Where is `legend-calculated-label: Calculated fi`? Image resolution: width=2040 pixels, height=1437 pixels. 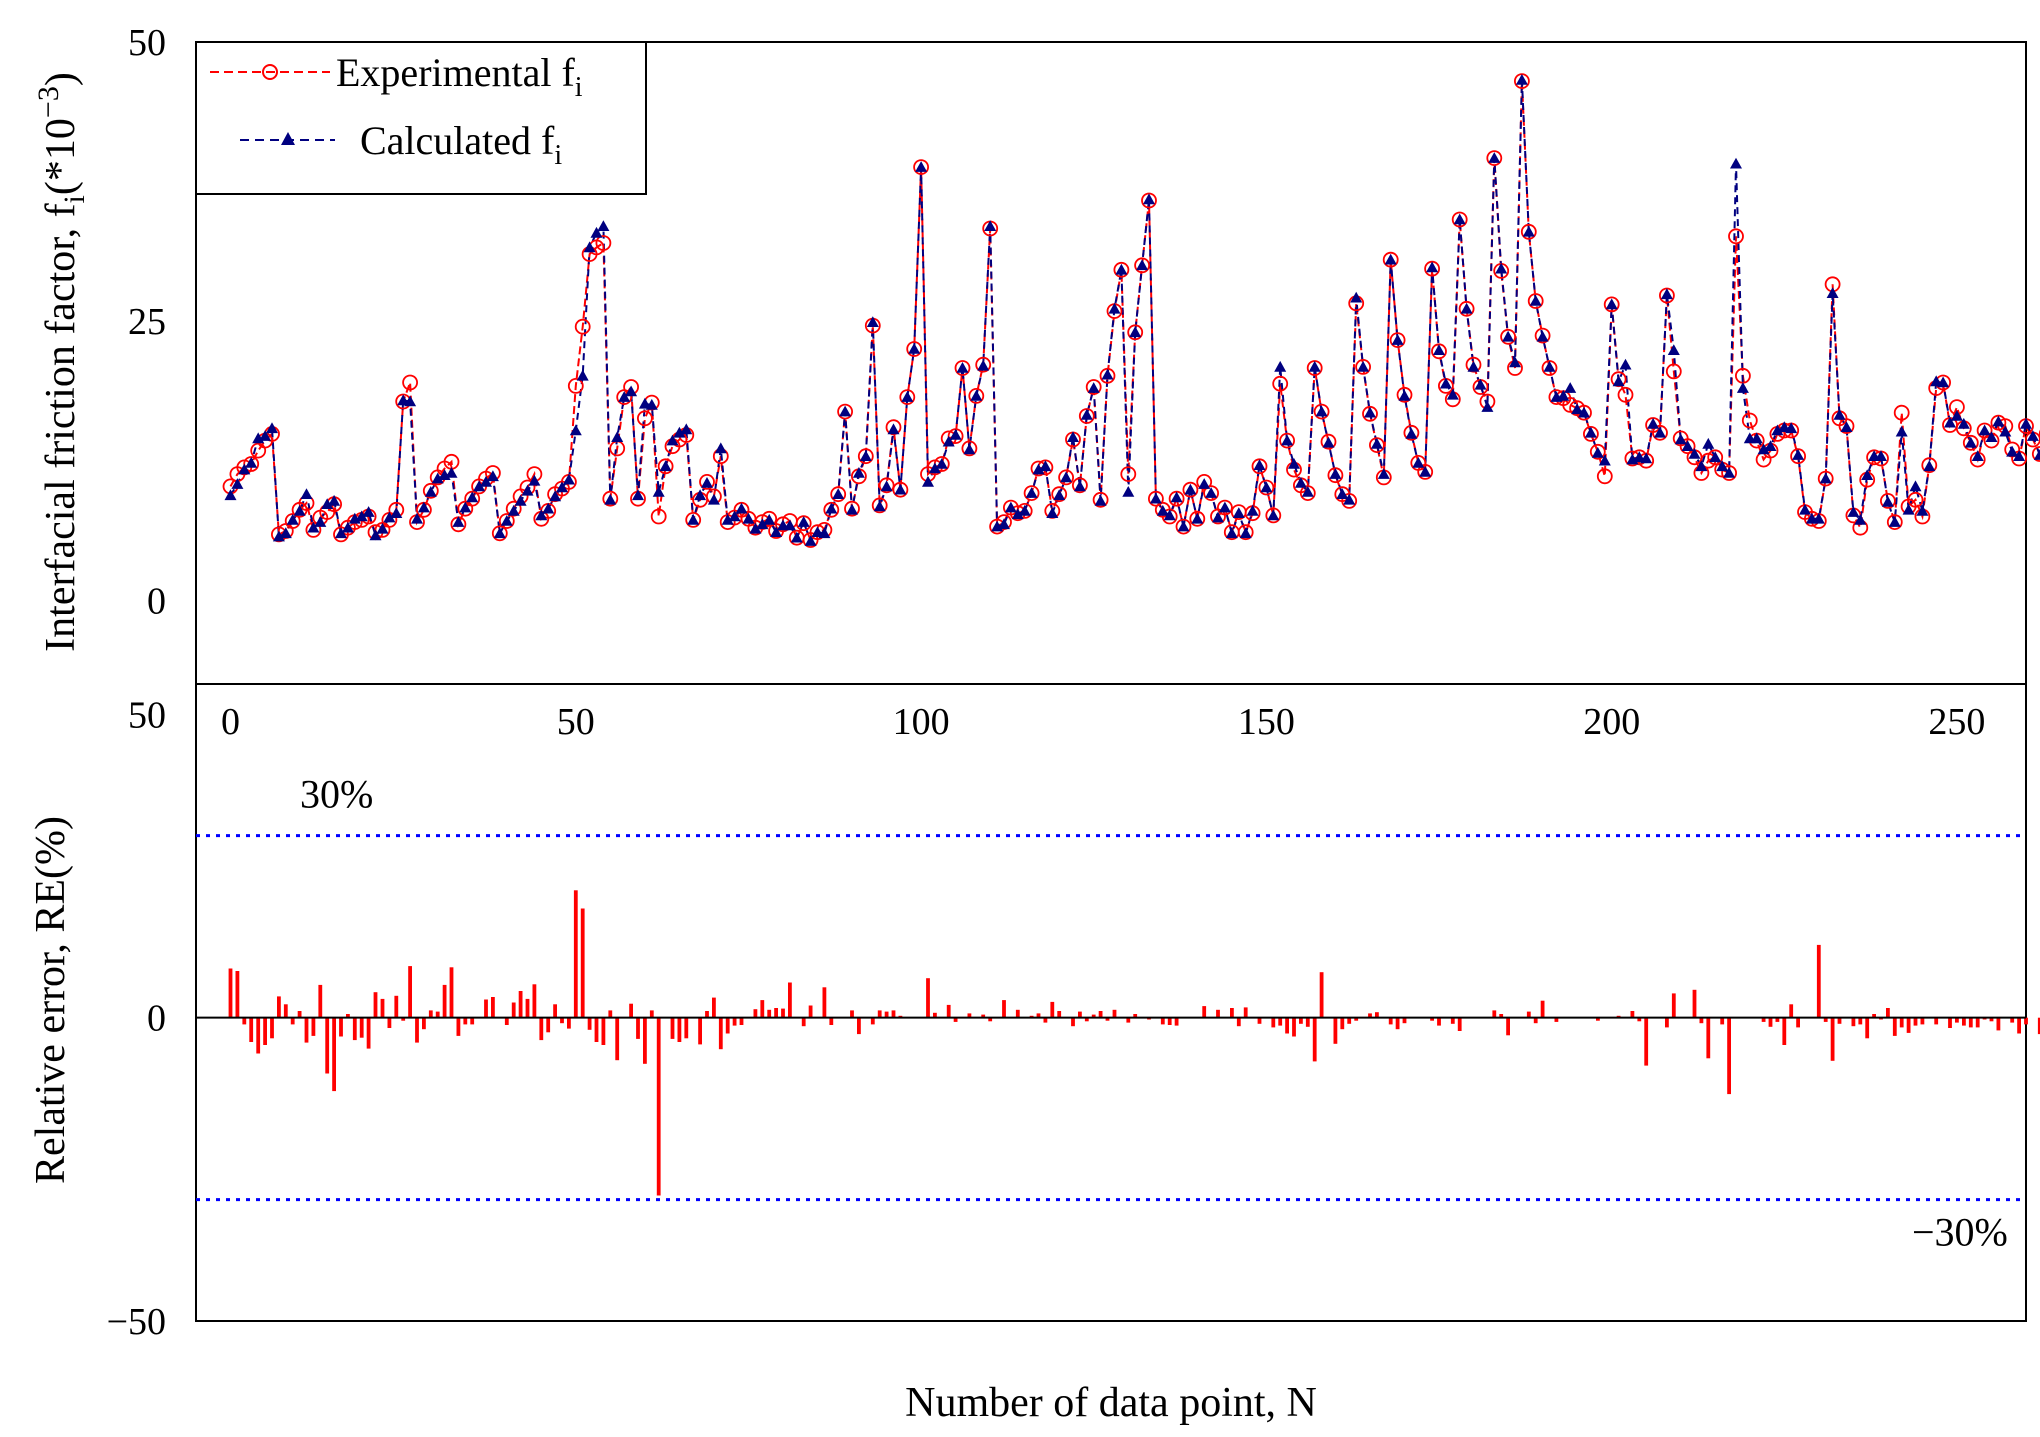
legend-calculated-label: Calculated fi is located at coordinates (461, 144).